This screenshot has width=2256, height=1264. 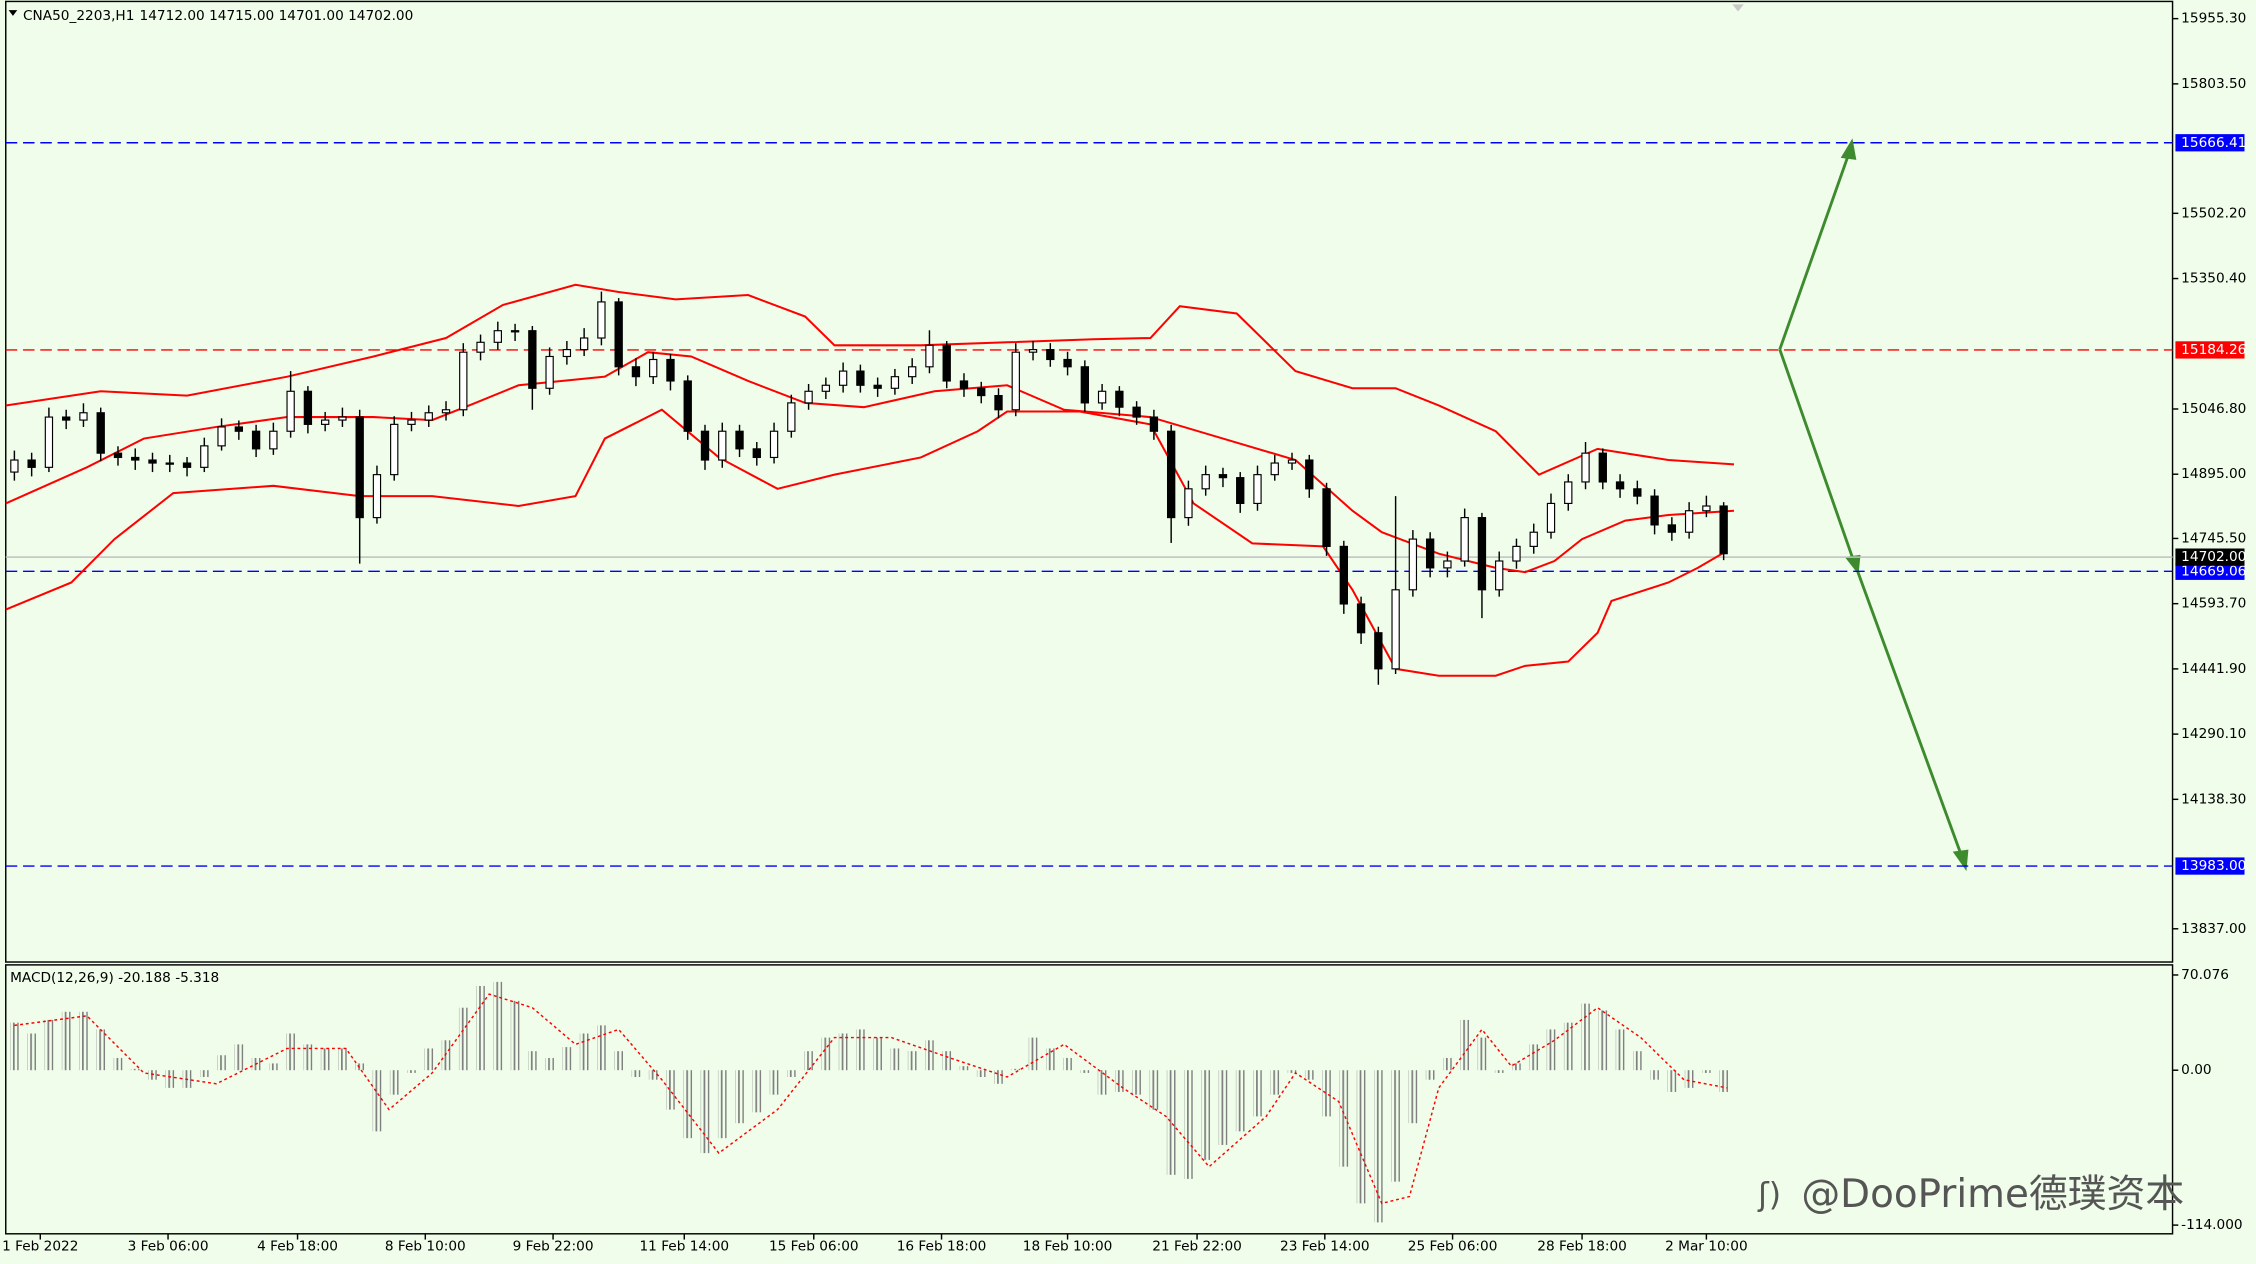 What do you see at coordinates (2213, 19) in the screenshot?
I see `y-tick-label: 15955.30` at bounding box center [2213, 19].